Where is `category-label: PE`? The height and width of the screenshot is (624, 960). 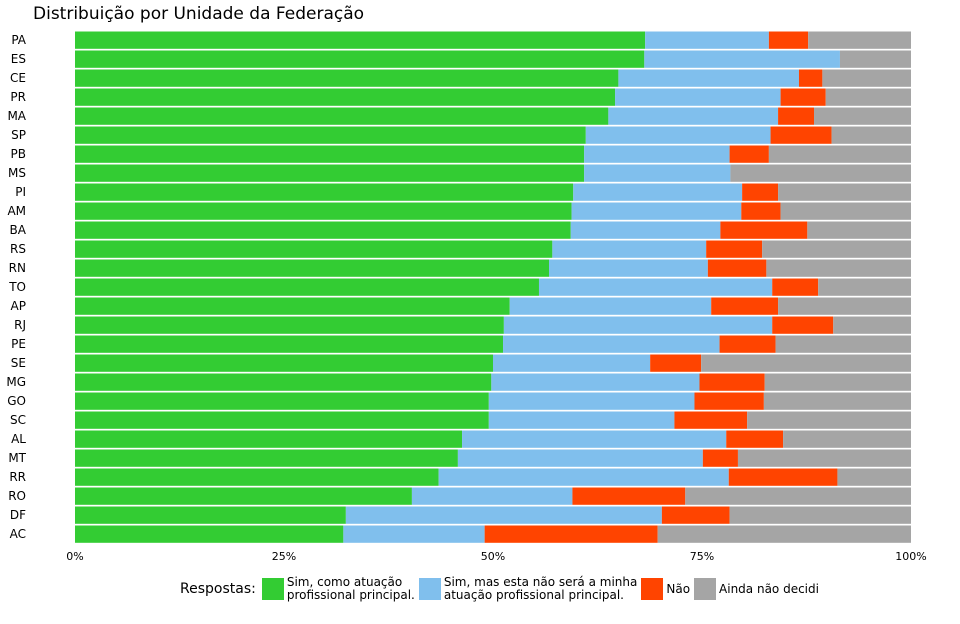
category-label: PE is located at coordinates (18, 344).